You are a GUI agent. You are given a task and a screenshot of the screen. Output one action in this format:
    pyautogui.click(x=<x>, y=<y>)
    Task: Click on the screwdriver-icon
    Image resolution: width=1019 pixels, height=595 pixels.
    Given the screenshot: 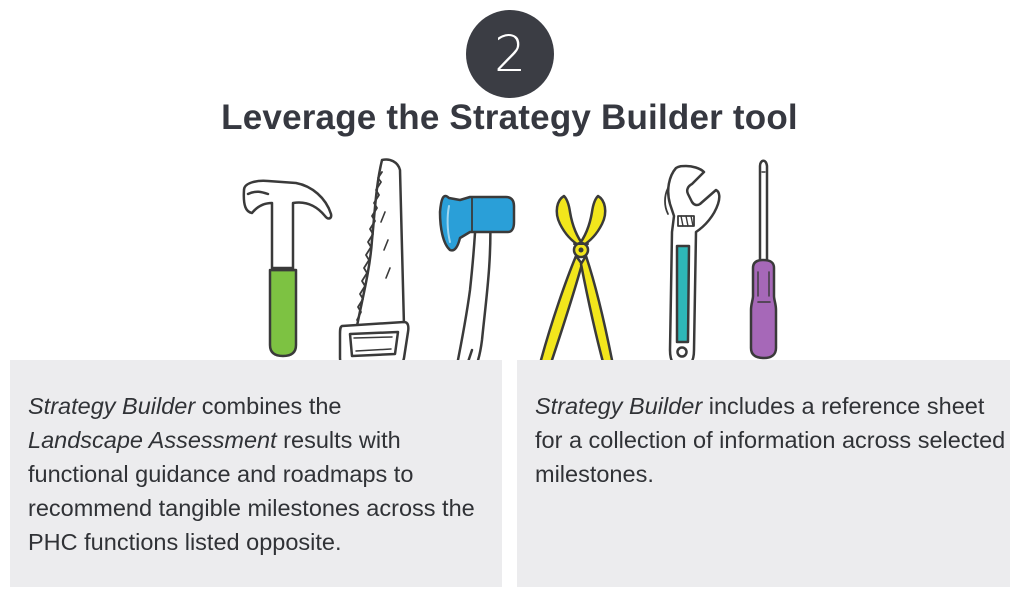 What is the action you would take?
    pyautogui.click(x=763, y=259)
    